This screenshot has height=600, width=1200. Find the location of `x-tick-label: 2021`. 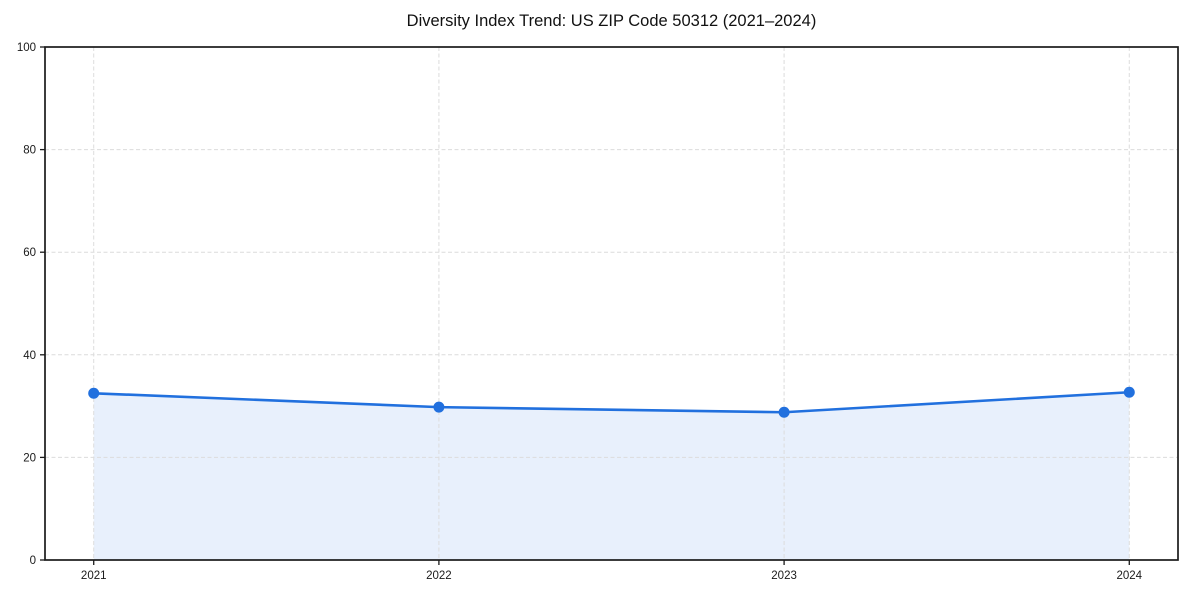

x-tick-label: 2021 is located at coordinates (94, 576).